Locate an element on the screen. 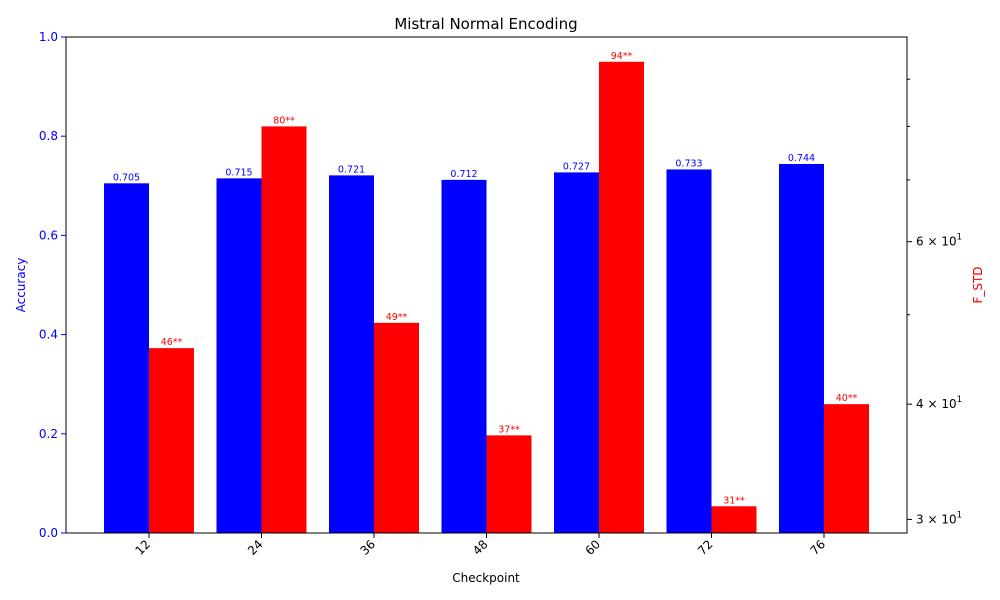 The image size is (1000, 600). fstd-data-label: 37** is located at coordinates (509, 429).